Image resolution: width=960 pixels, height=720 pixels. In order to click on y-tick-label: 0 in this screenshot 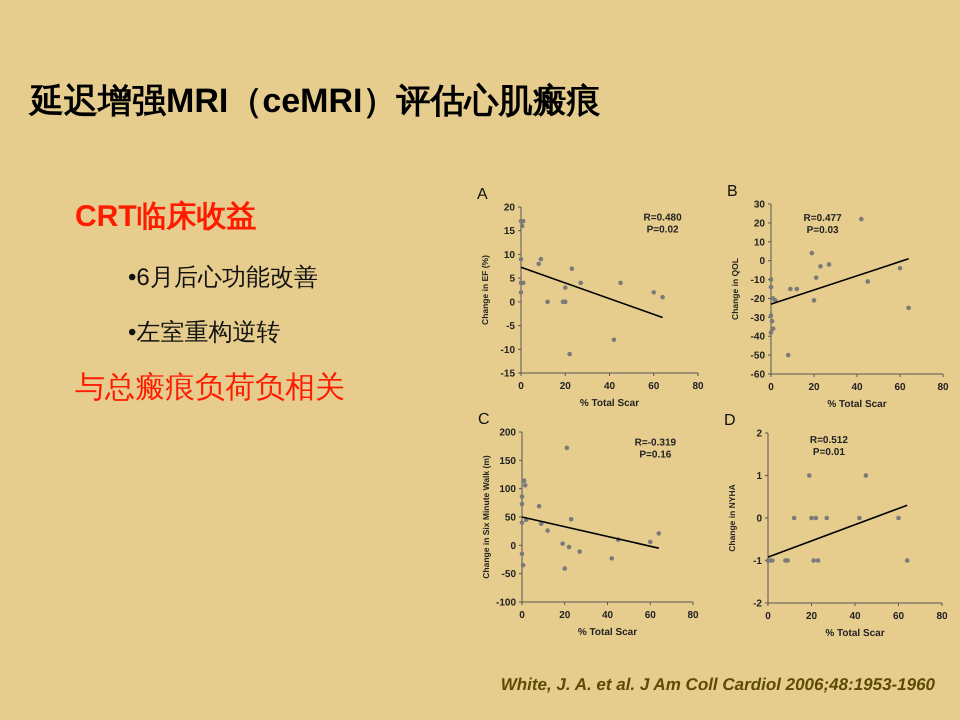, I will do `click(759, 519)`.